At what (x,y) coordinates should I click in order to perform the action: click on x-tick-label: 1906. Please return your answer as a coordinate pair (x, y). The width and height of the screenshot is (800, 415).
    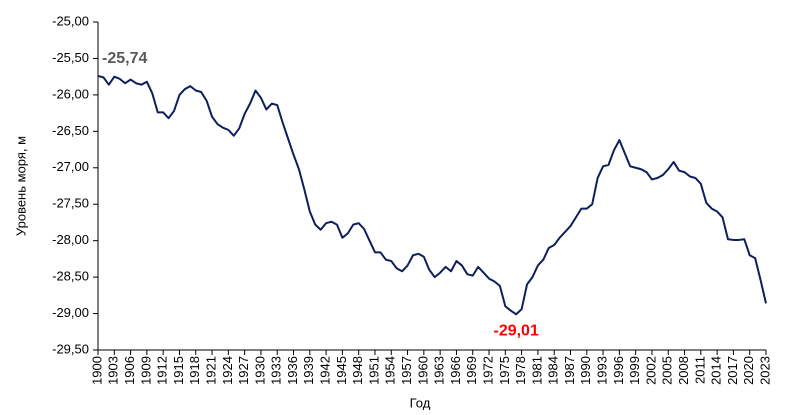
    Looking at the image, I should click on (129, 370).